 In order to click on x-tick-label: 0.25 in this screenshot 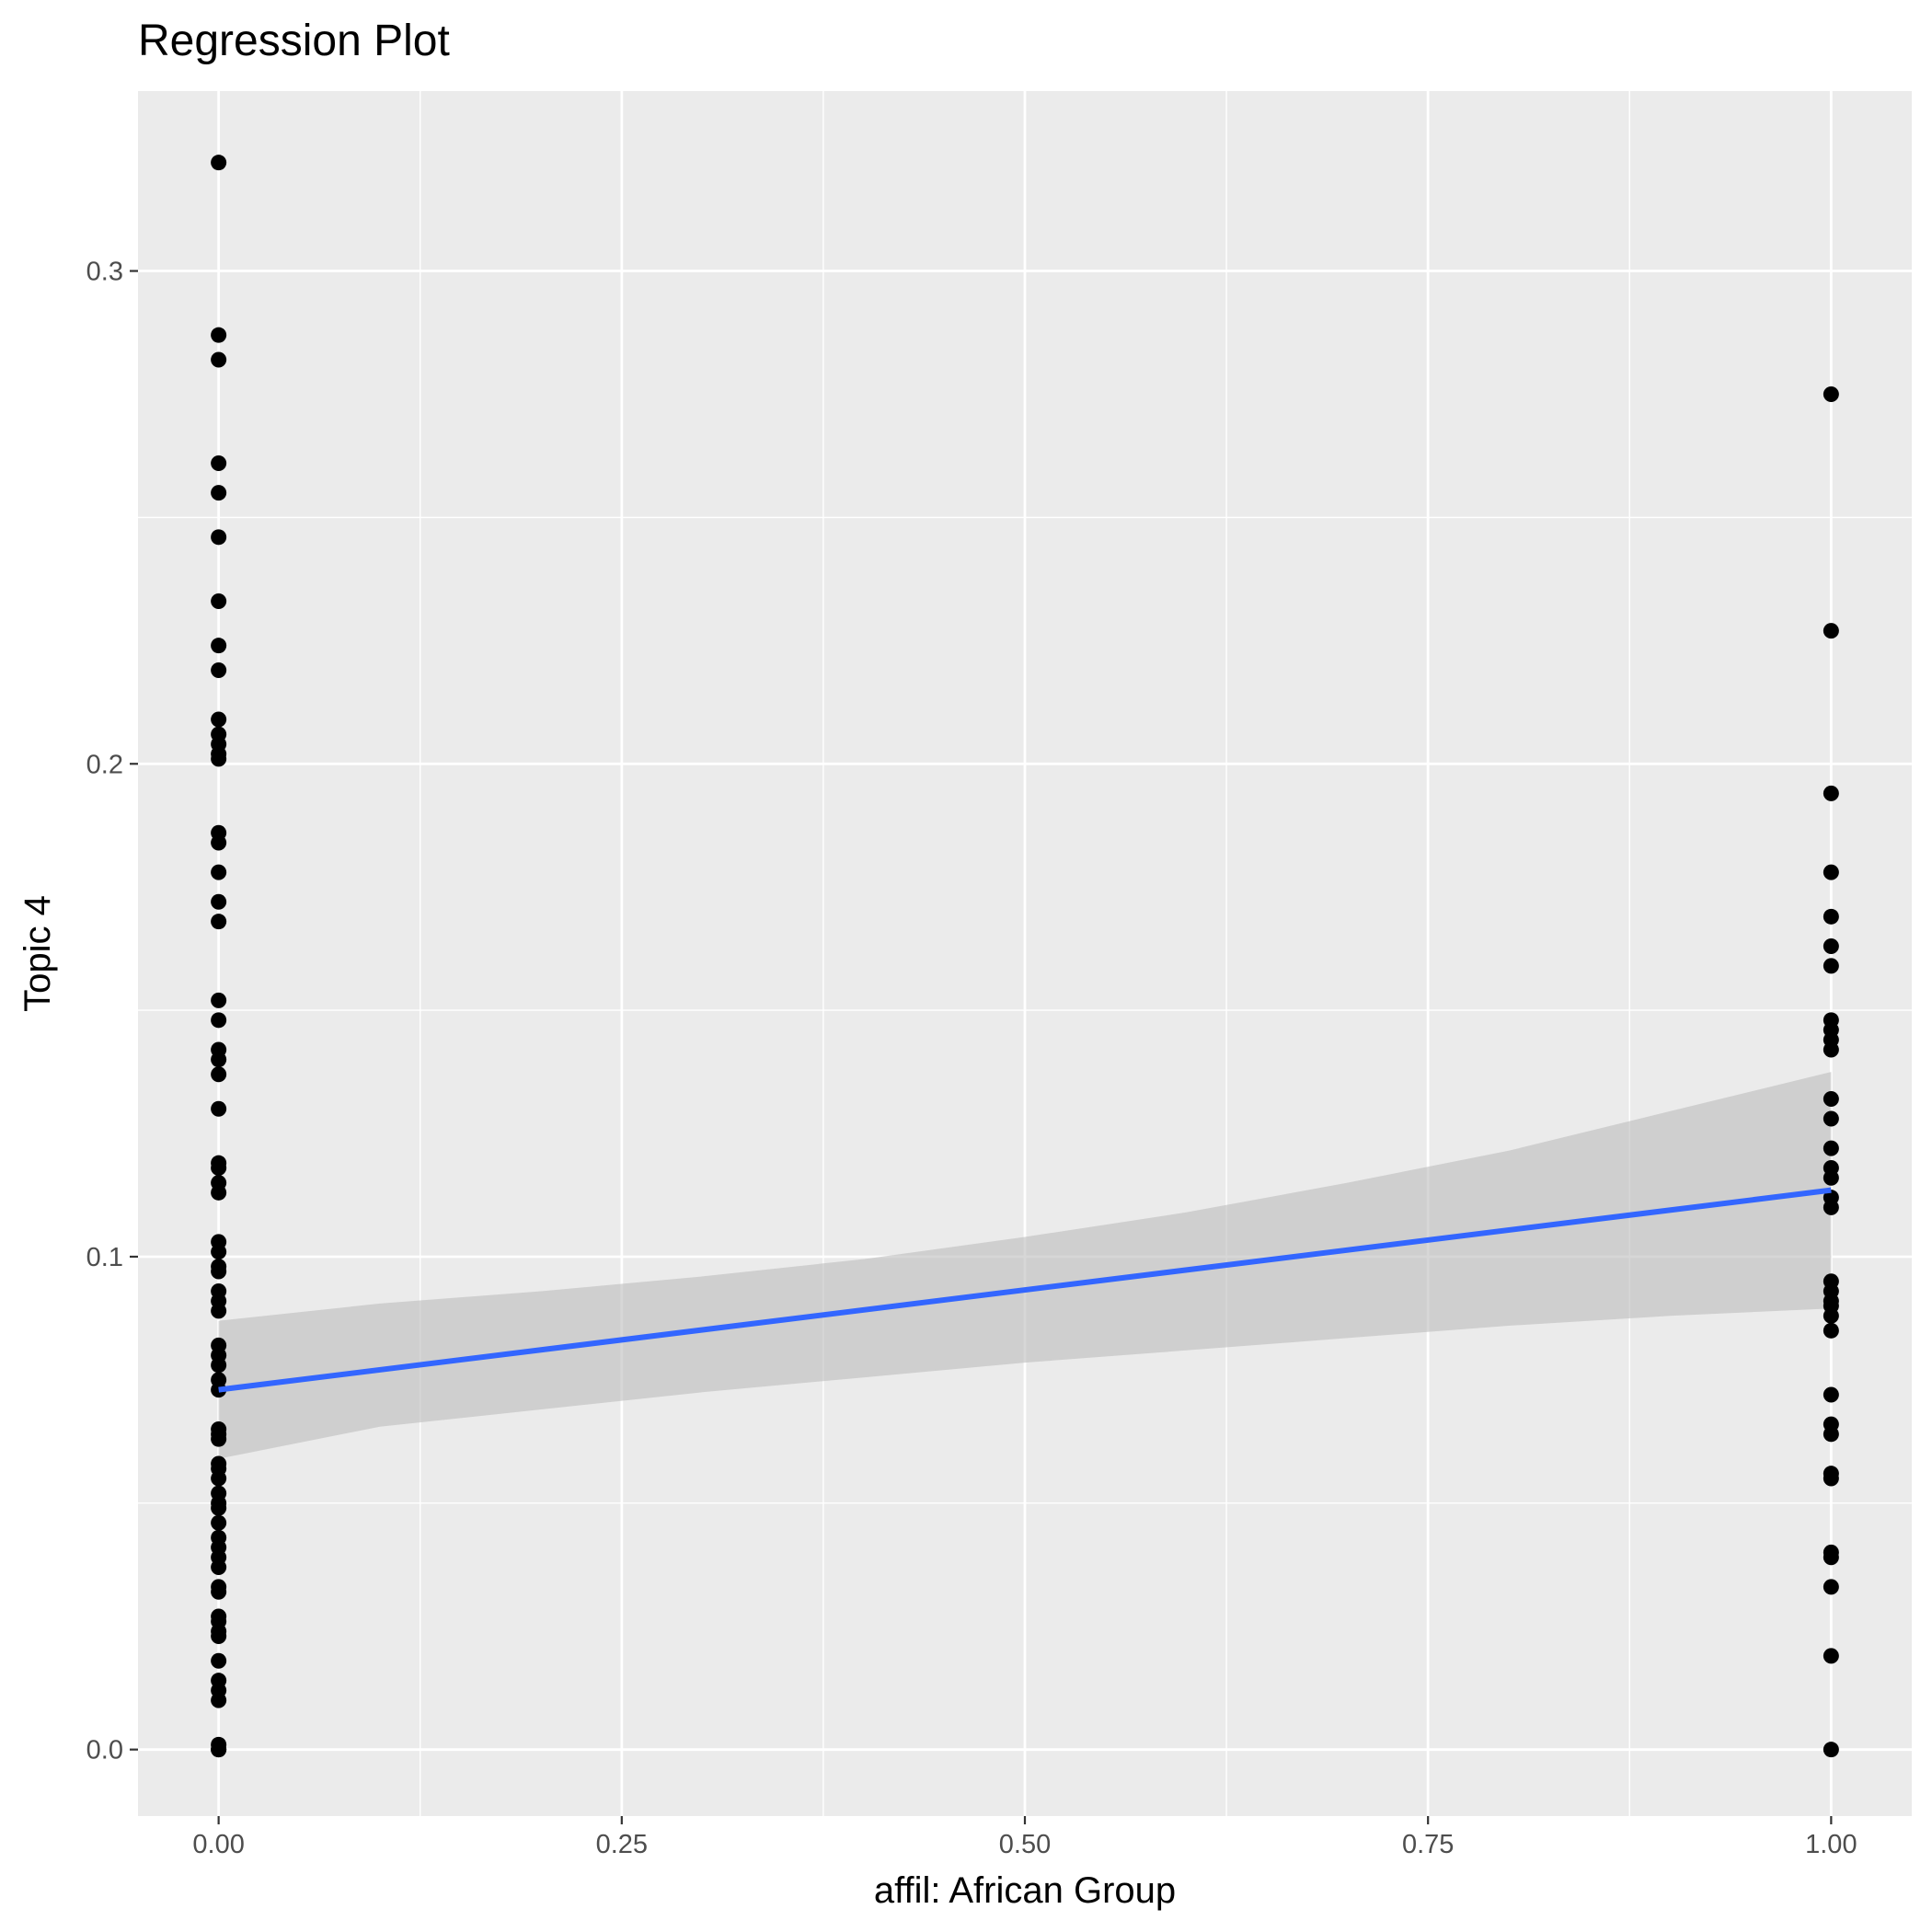, I will do `click(622, 1844)`.